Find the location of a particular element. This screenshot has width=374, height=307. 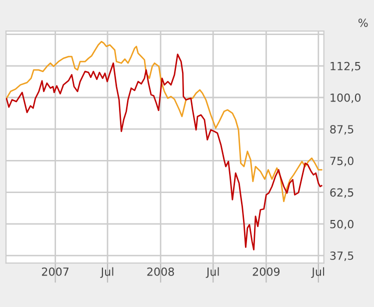

y-tick-label: 75,0 is located at coordinates (342, 161).